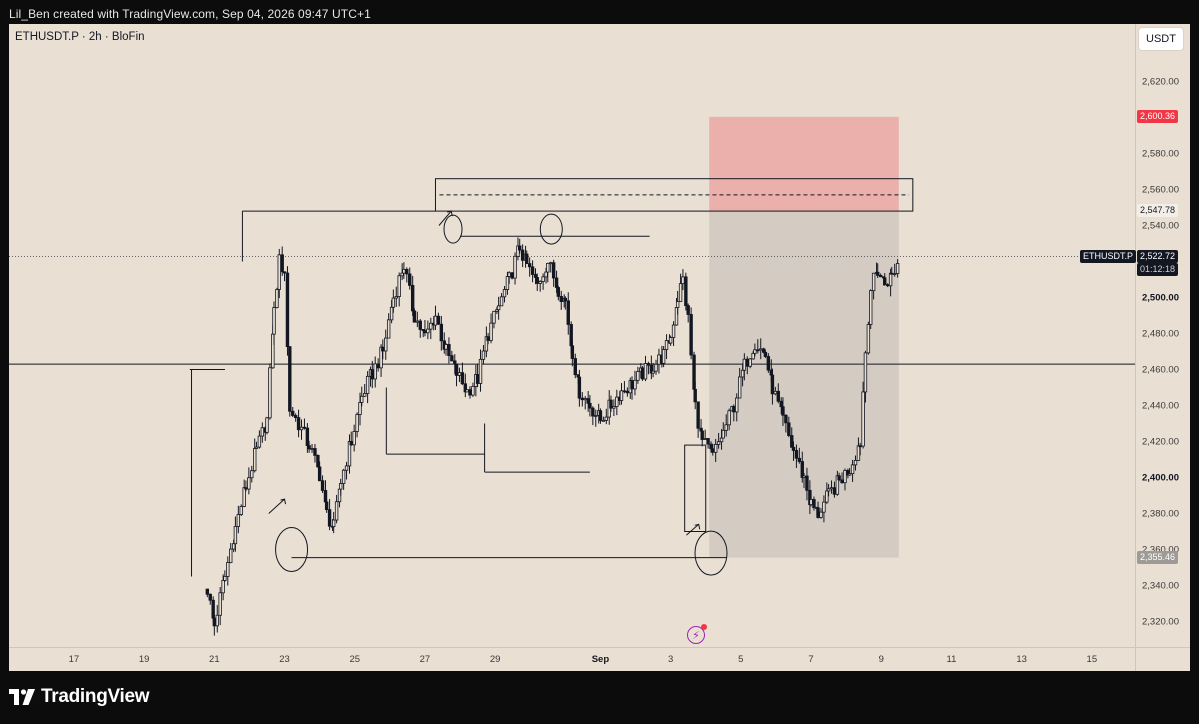 The image size is (1199, 724). Describe the element at coordinates (804, 164) in the screenshot. I see `stop-loss-zone` at that location.